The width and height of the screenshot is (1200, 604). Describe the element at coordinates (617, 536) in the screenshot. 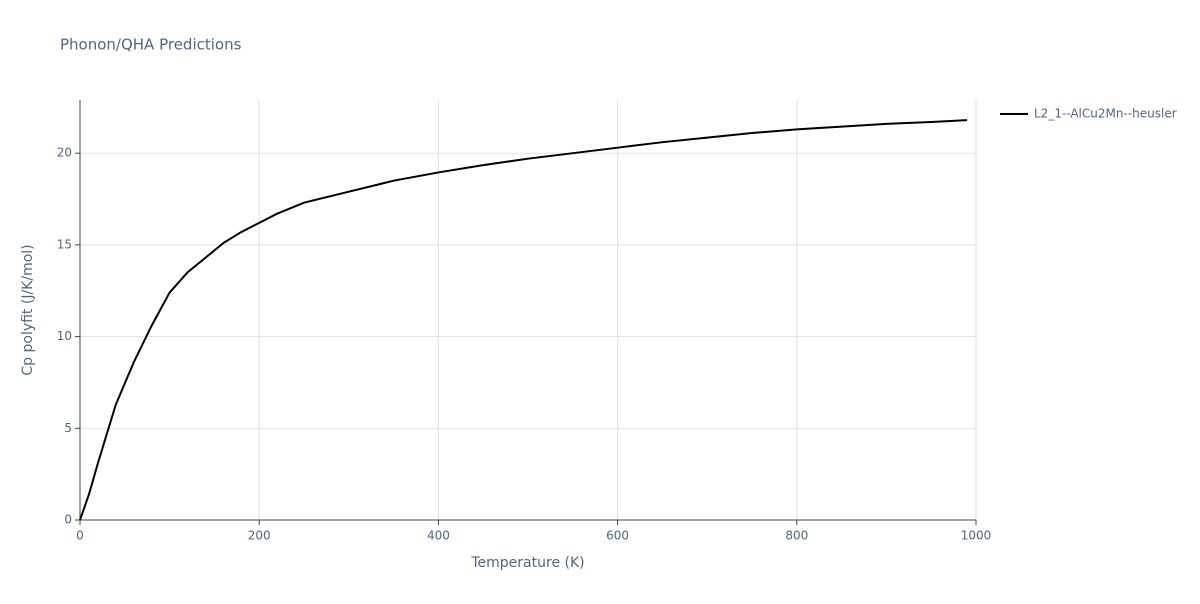

I see `x-tick-label: 600` at that location.